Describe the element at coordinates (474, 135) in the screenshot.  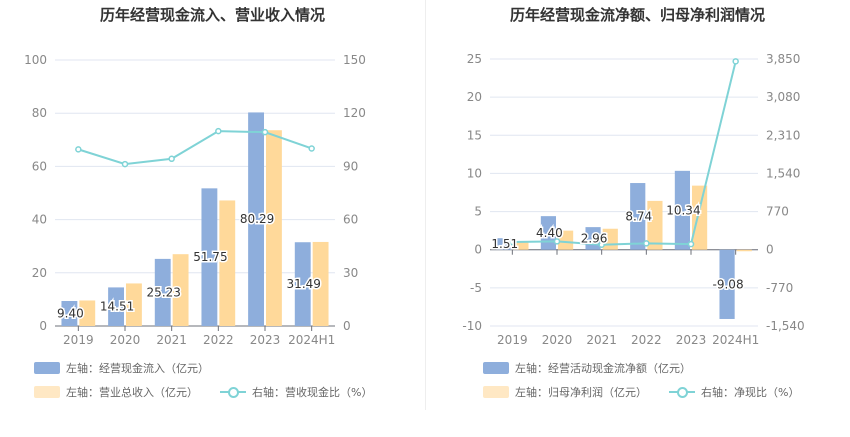
I see `y-left-tick-label: 15` at that location.